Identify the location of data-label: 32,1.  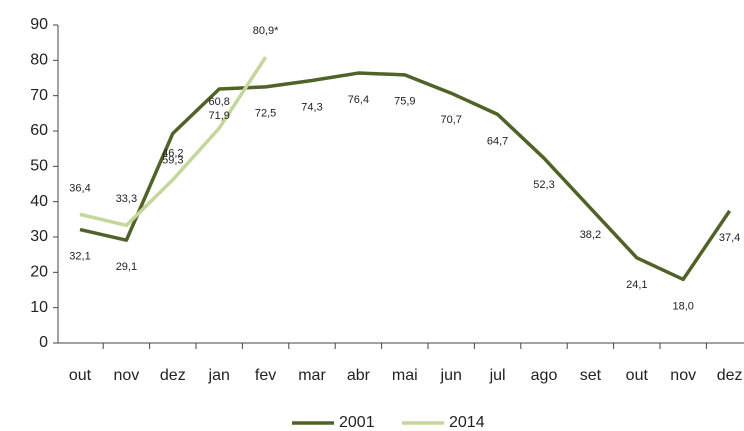
(79, 256).